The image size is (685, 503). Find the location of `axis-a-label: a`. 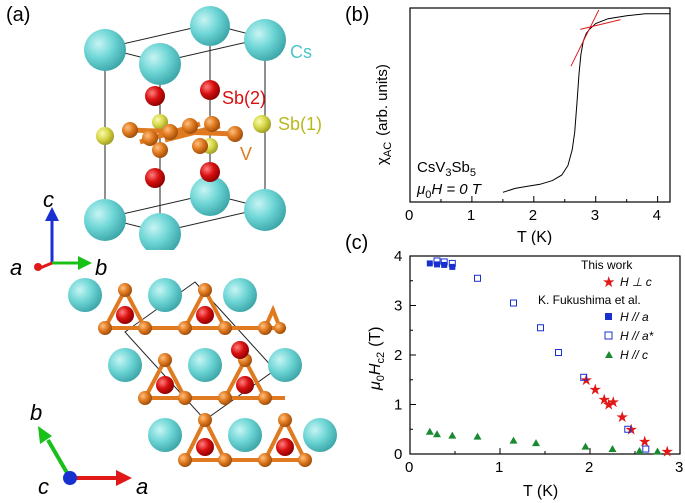

axis-a-label: a is located at coordinates (16, 265).